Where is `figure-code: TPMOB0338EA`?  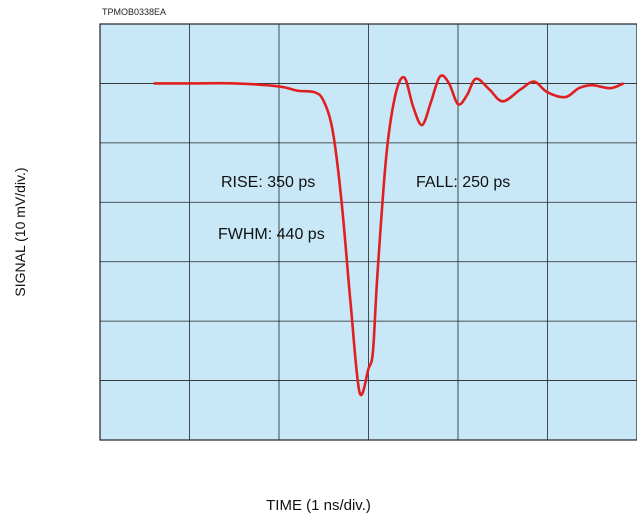
figure-code: TPMOB0338EA is located at coordinates (134, 12).